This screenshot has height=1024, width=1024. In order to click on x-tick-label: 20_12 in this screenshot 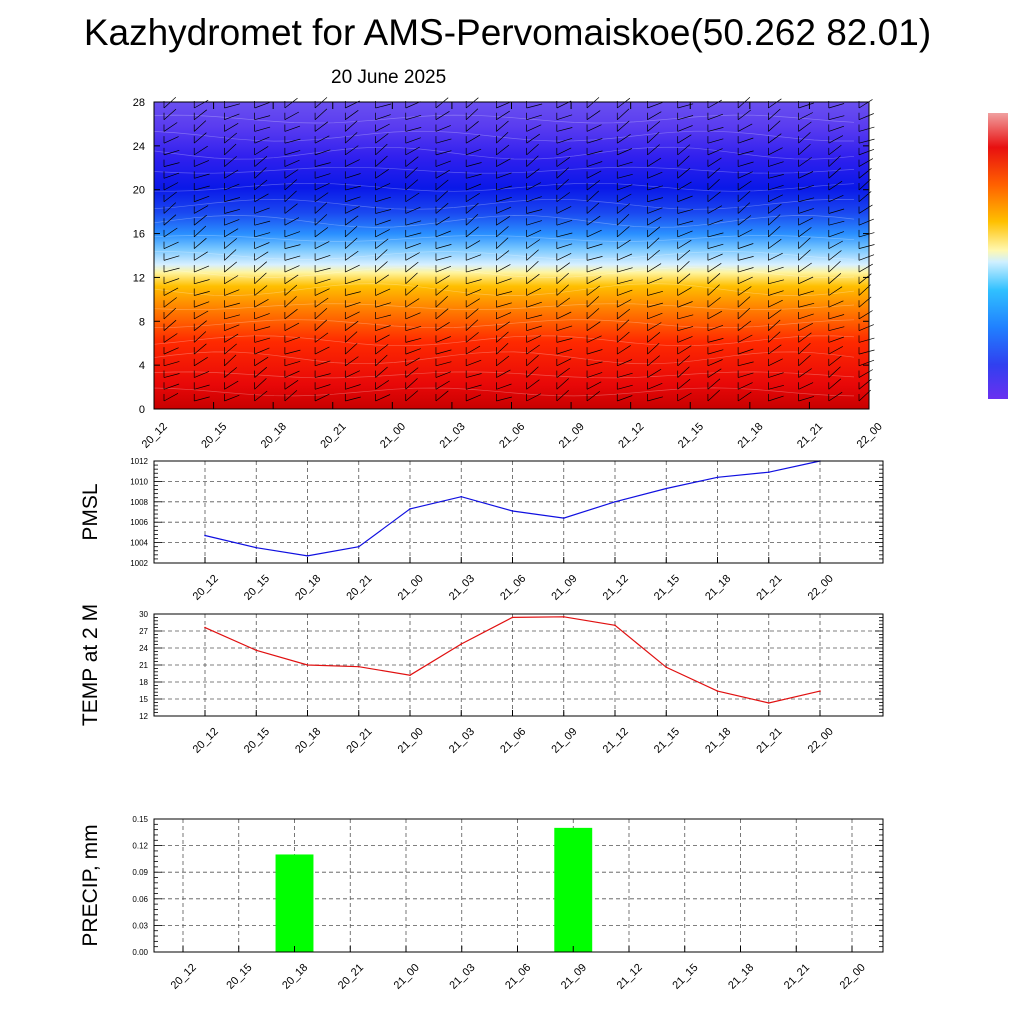, I will do `click(155, 436)`.